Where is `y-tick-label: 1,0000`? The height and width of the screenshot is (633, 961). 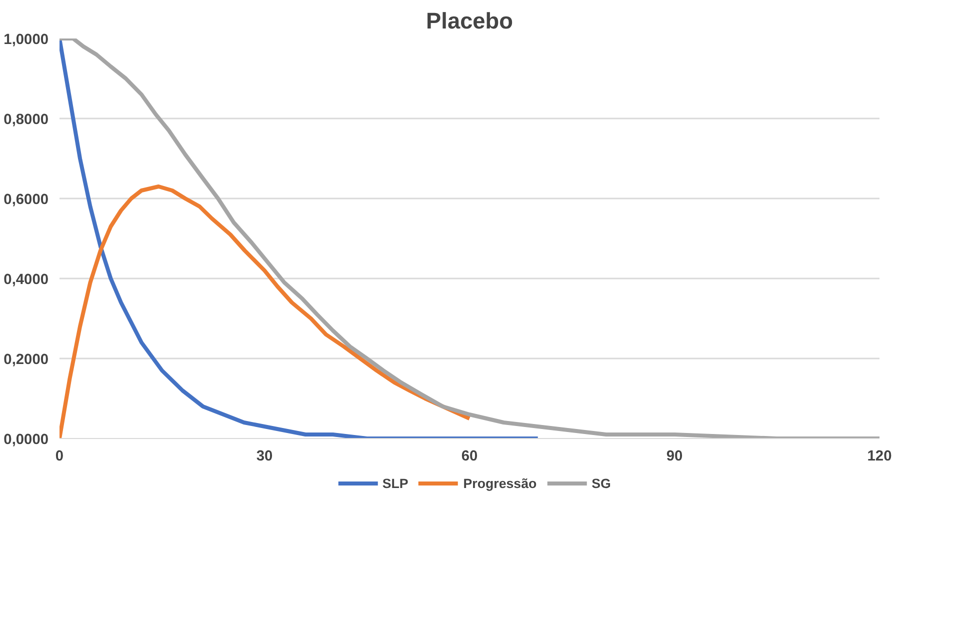 y-tick-label: 1,0000 is located at coordinates (26, 40).